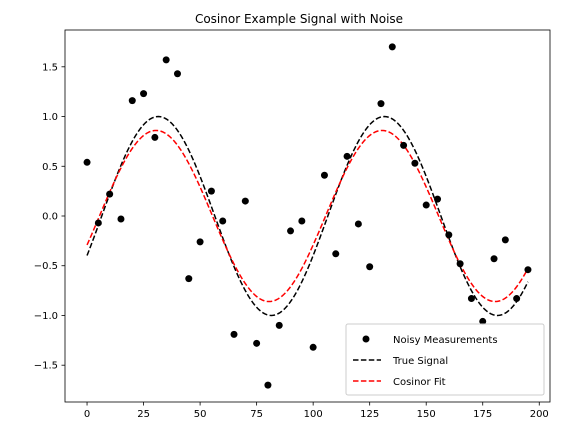 Image resolution: width=561 pixels, height=435 pixels. Describe the element at coordinates (87, 414) in the screenshot. I see `x-tick-label: 0` at that location.